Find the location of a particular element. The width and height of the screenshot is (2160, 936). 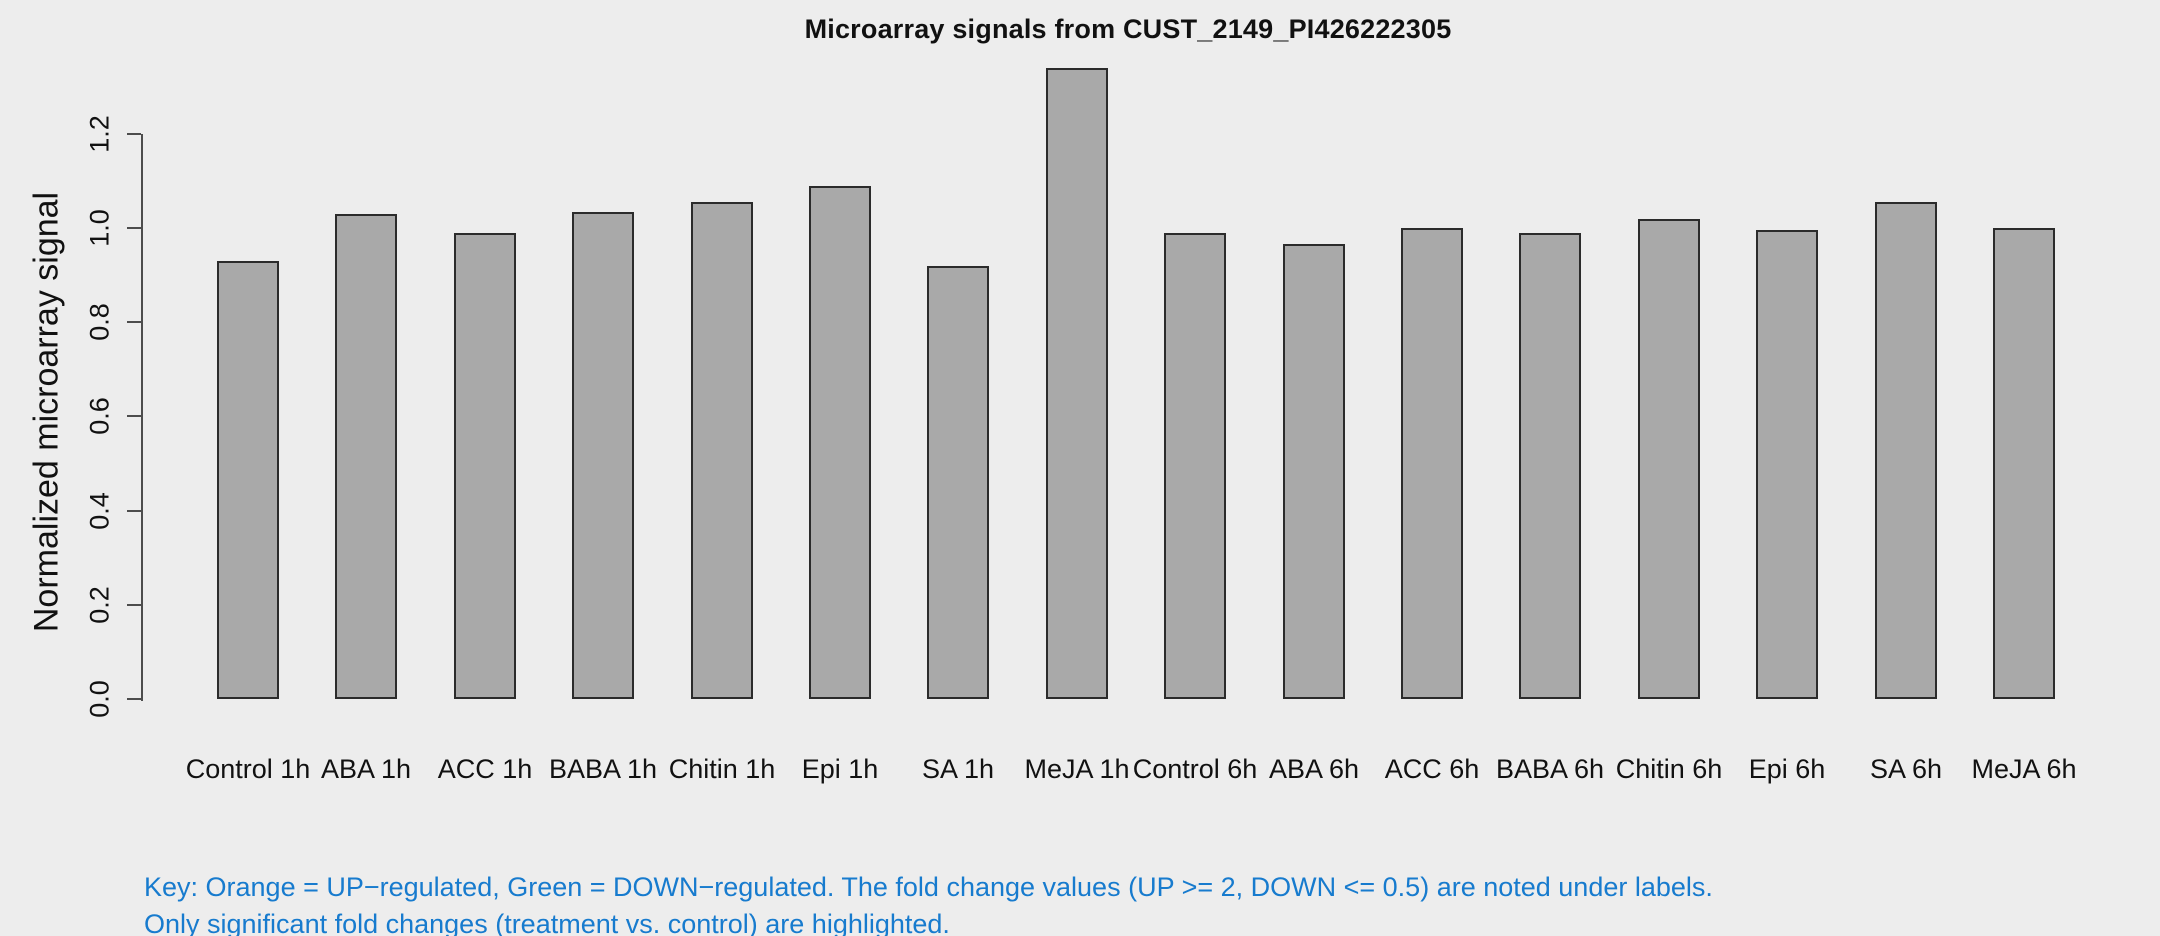

bar-chitin-1h is located at coordinates (722, 450).